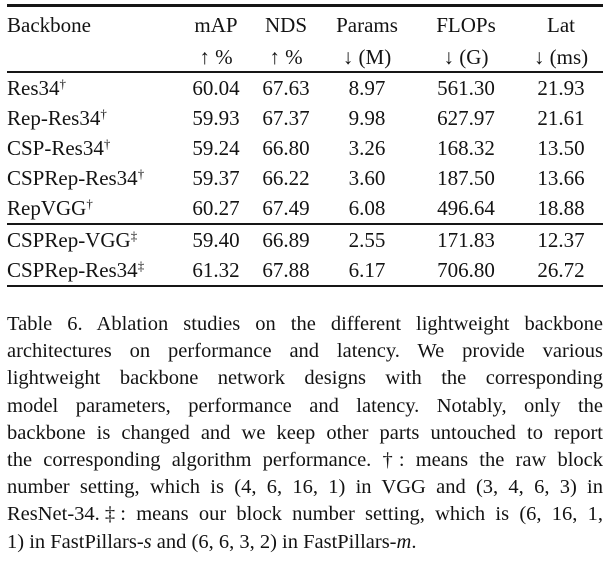 This screenshot has width=609, height=566. I want to click on params-cell: 6.08, so click(367, 208).